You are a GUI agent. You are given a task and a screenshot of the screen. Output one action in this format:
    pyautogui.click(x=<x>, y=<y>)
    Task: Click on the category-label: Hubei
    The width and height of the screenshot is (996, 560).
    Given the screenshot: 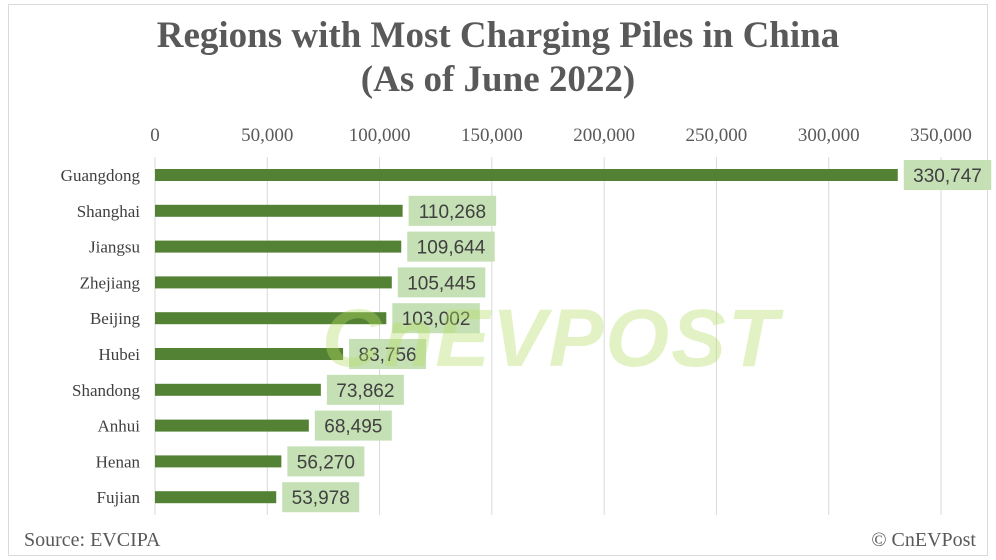 What is the action you would take?
    pyautogui.click(x=119, y=354)
    